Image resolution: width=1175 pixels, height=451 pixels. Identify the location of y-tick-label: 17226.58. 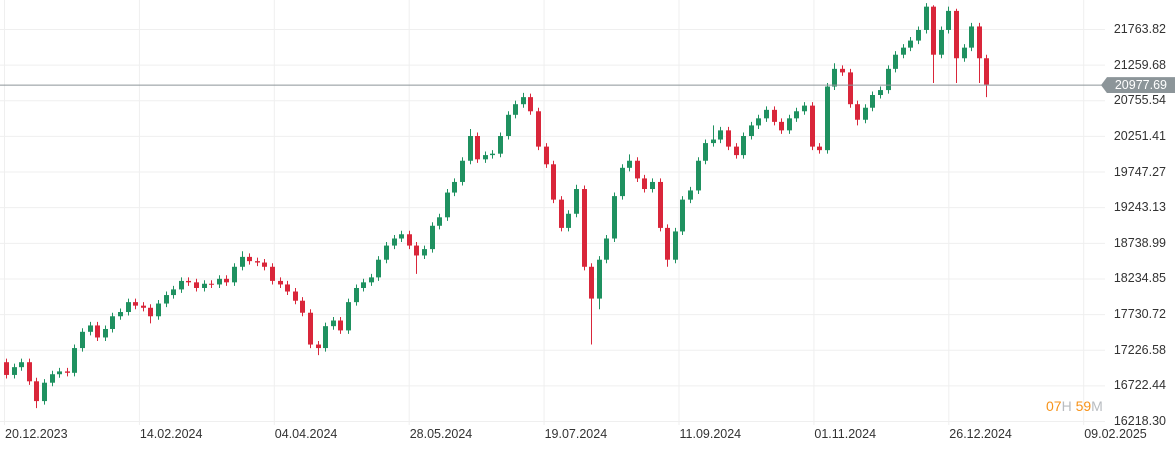
(1139, 349).